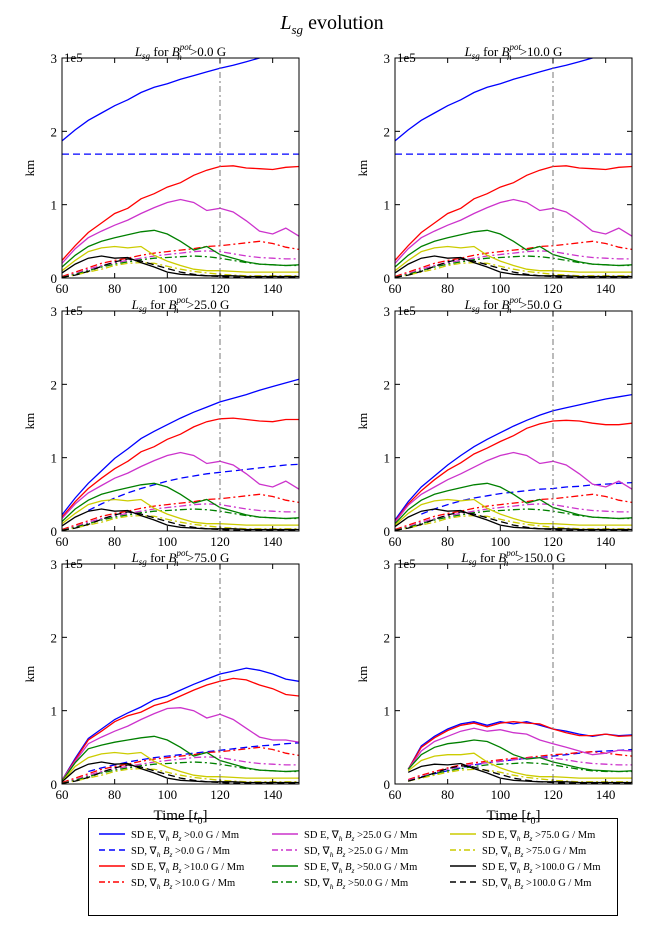 The width and height of the screenshot is (664, 936). What do you see at coordinates (356, 884) in the screenshot?
I see `legend-label: SD, ∇h Bz >50.0 G / Mm` at bounding box center [356, 884].